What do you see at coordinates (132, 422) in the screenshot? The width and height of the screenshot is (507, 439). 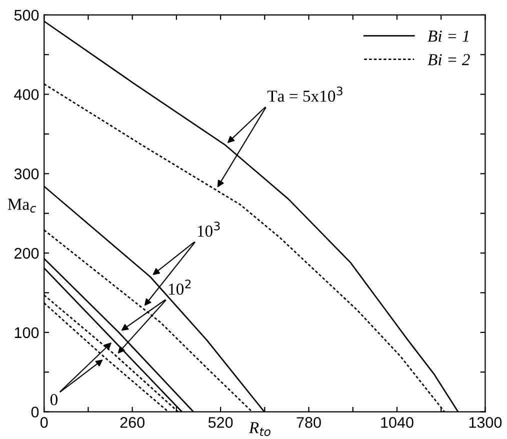 I see `x-tick-label: 260` at bounding box center [132, 422].